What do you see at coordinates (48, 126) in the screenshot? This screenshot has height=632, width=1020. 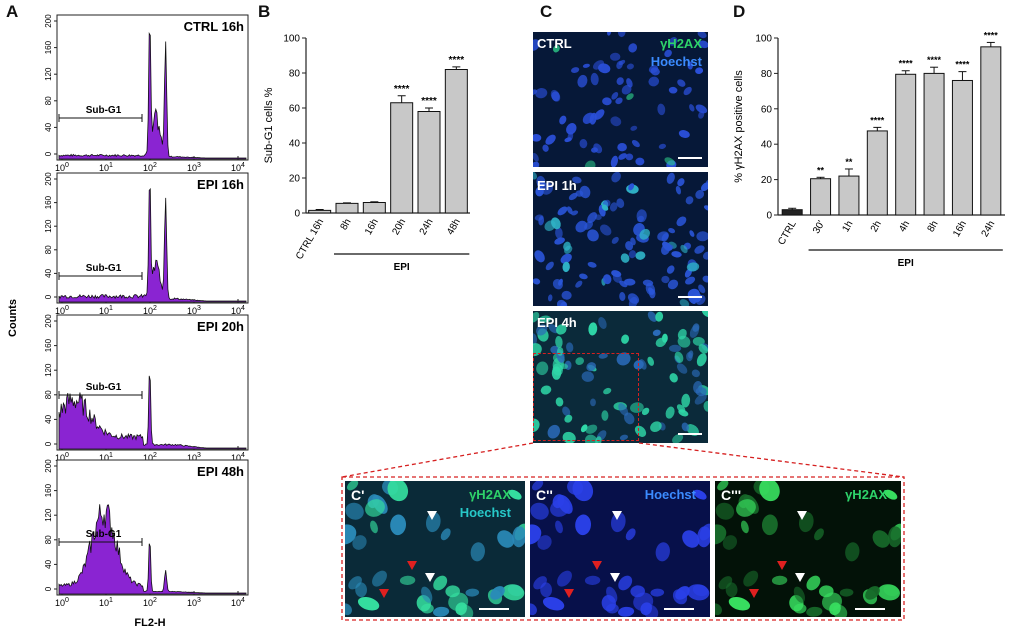 I see `y-tick-label: 40` at bounding box center [48, 126].